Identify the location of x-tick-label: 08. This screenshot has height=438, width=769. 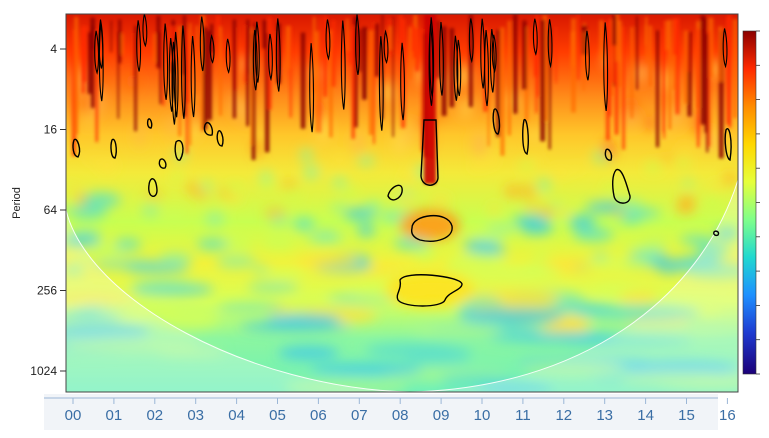
(400, 415).